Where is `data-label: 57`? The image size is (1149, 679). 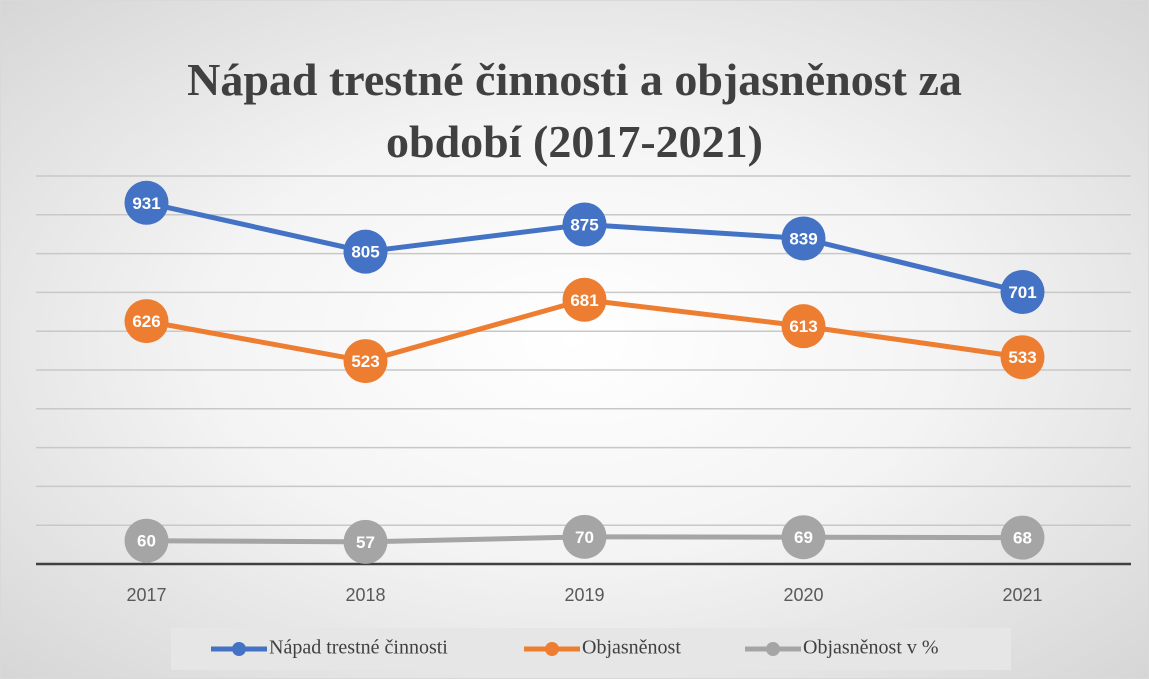 data-label: 57 is located at coordinates (365, 542).